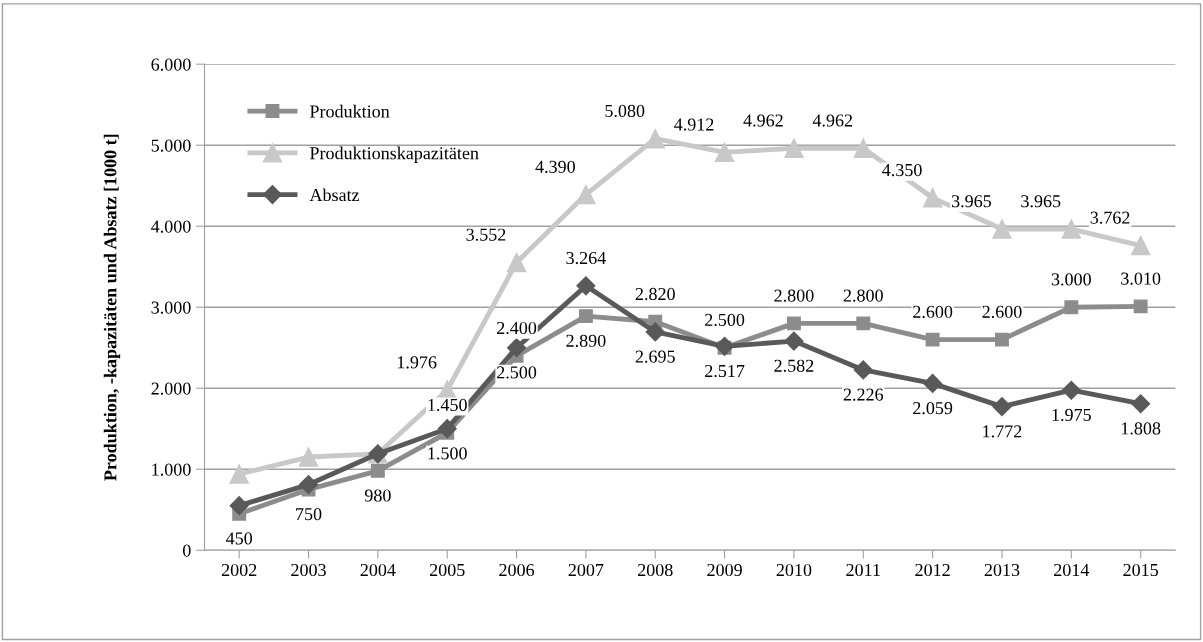  Describe the element at coordinates (1141, 278) in the screenshot. I see `data-label: 3.010` at that location.